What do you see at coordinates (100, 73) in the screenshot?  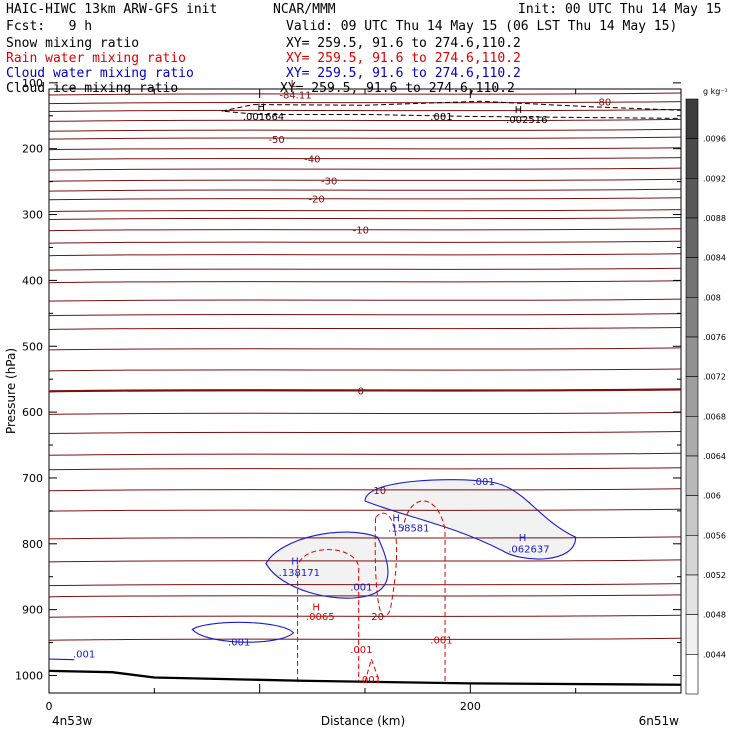 I see `field-cloudwater-name: Cloud water mixing ratio` at bounding box center [100, 73].